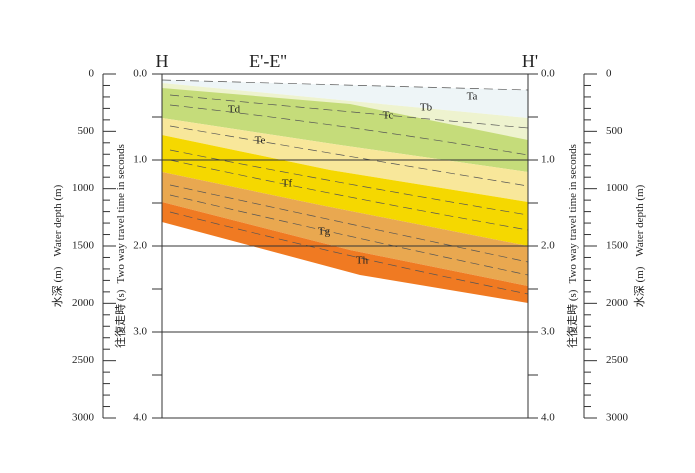 The image size is (695, 473). What do you see at coordinates (362, 261) in the screenshot?
I see `layer-label: Th` at bounding box center [362, 261].